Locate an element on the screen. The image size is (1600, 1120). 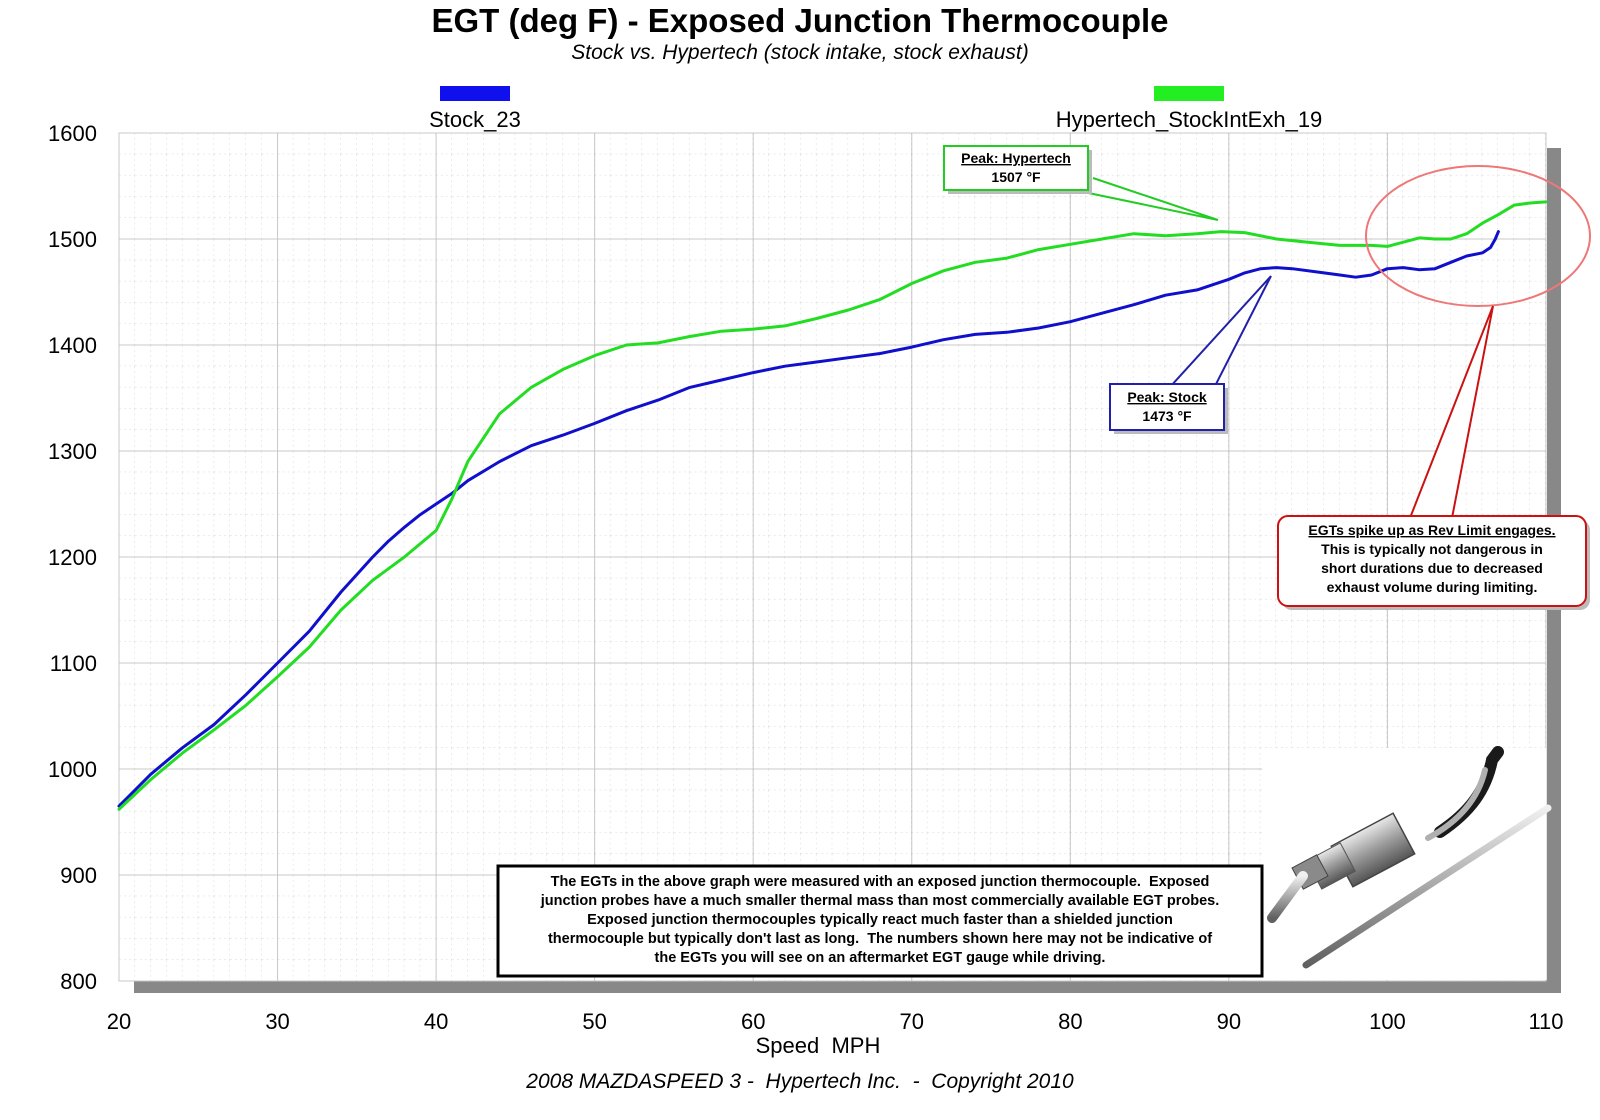
x-tick-labels: 20 30 40 50 60 70 80 90 100 110 is located at coordinates (835, 1021).